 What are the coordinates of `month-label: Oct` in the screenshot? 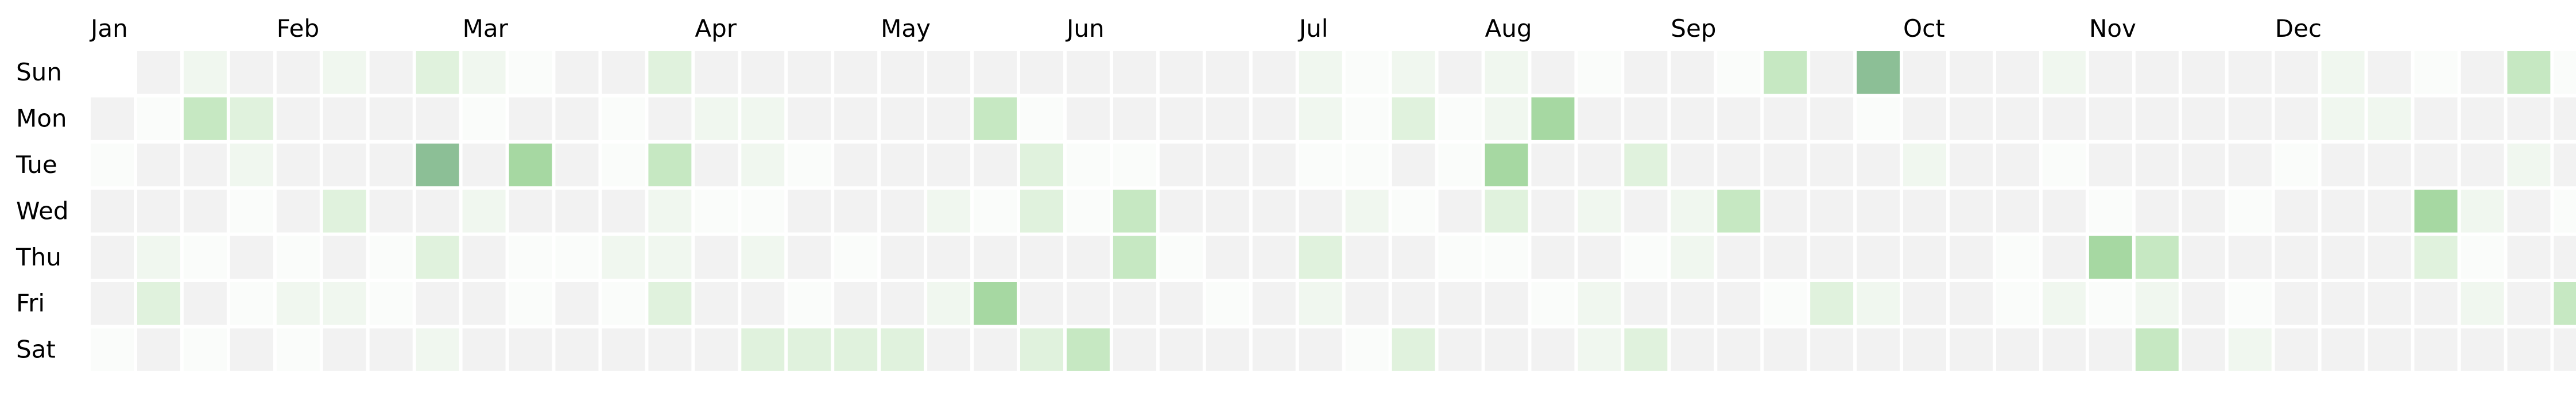 It's located at (1924, 28).